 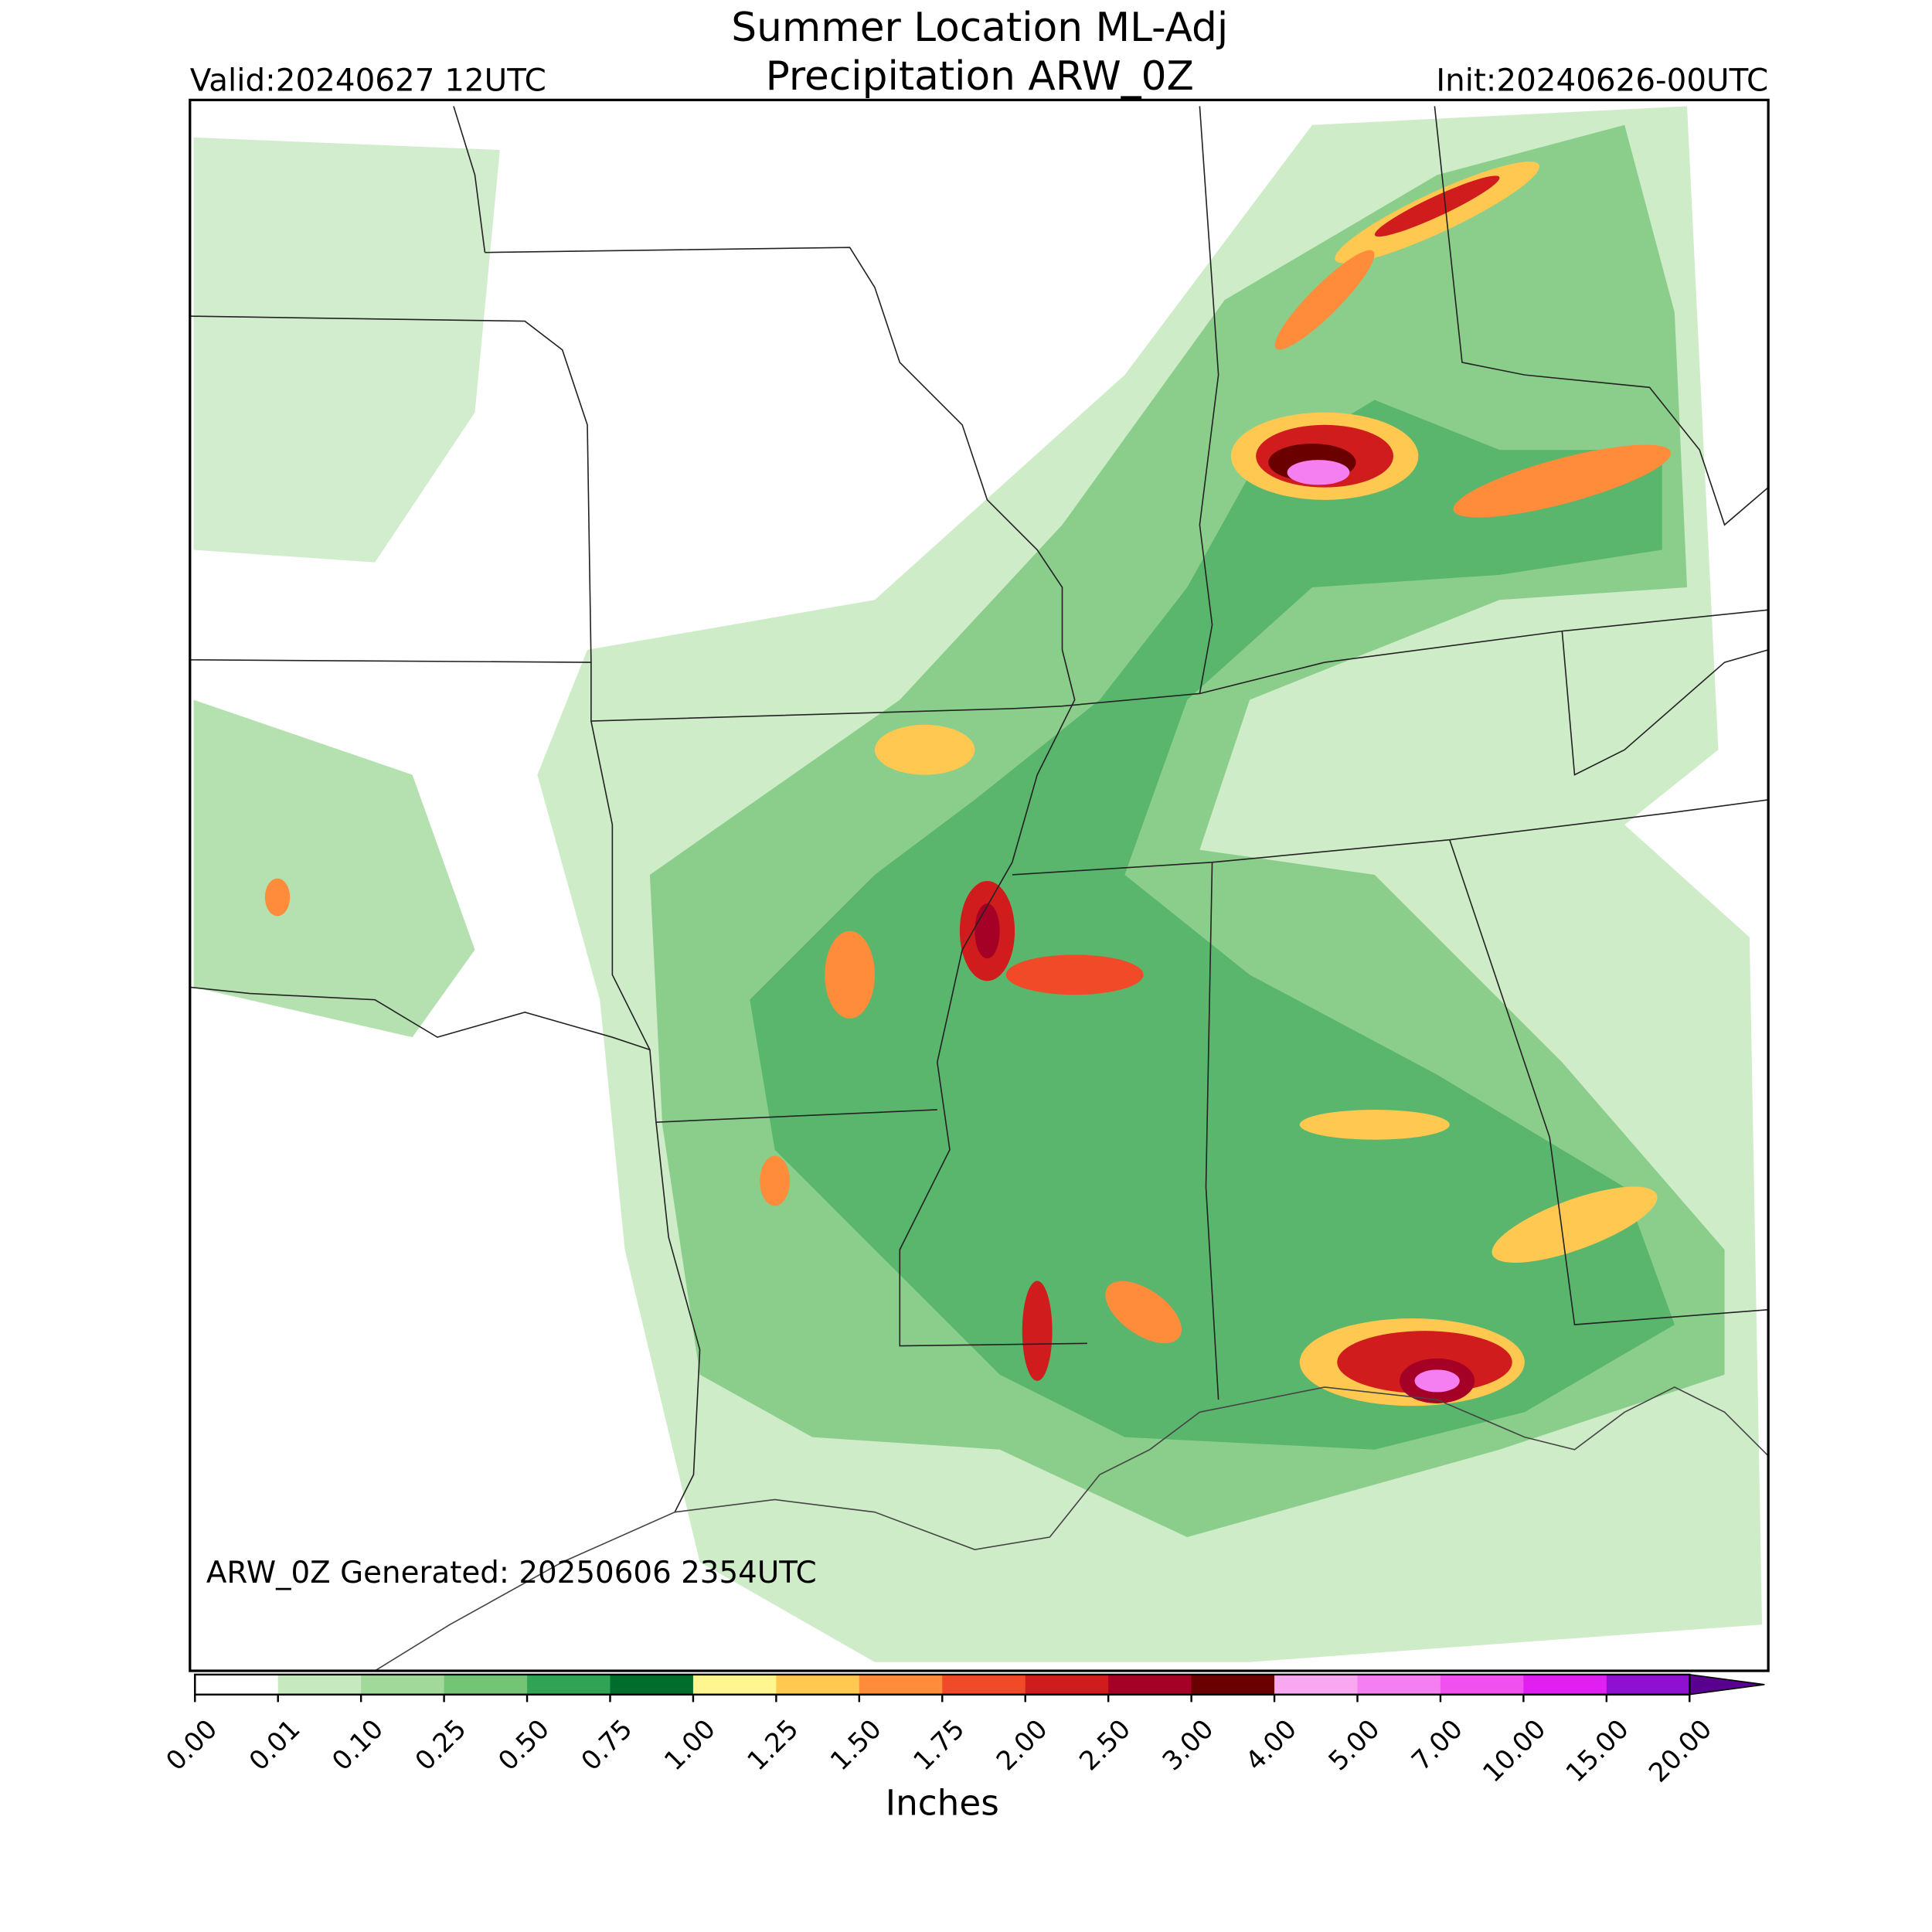 I want to click on generated-note: ARW_0Z Generated: 20250606 2354UTC, so click(x=512, y=1573).